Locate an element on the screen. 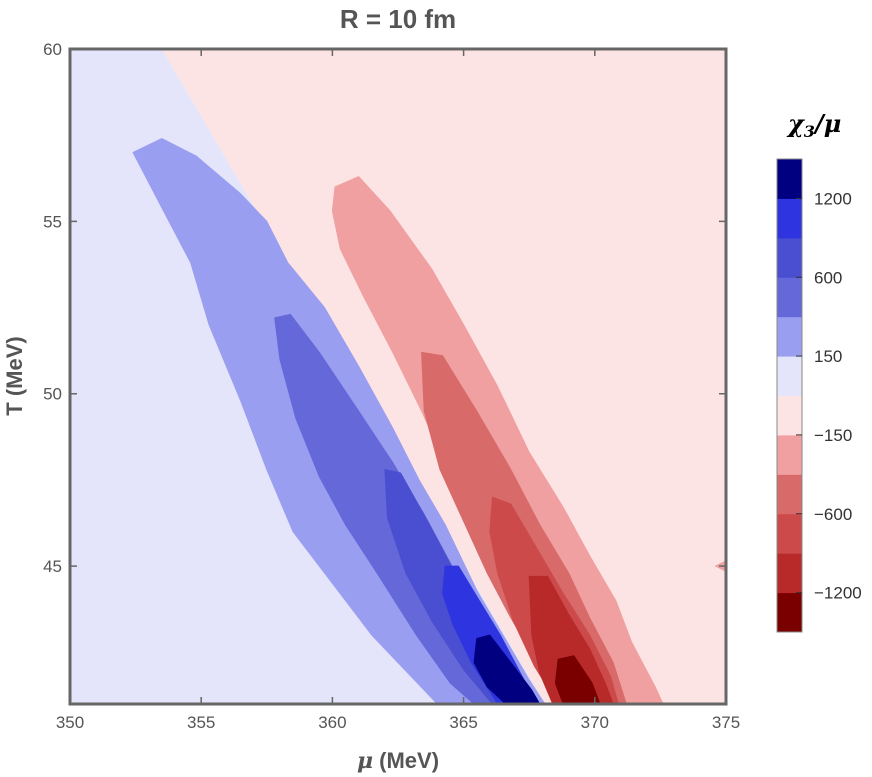  y-tick-label: 60 is located at coordinates (52, 49).